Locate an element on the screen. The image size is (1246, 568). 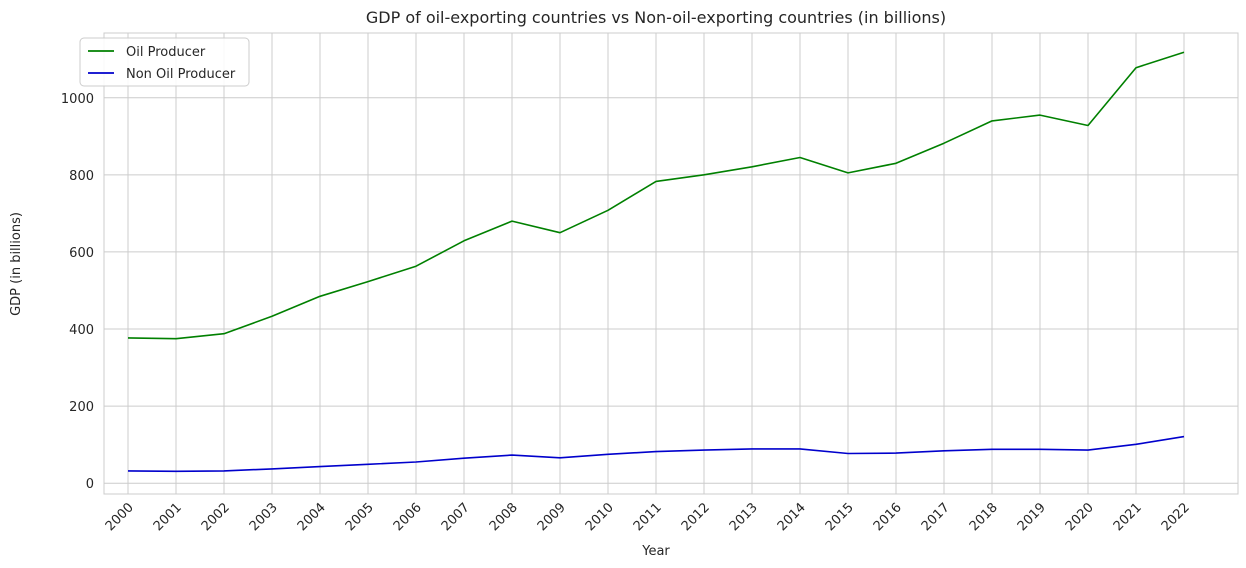
x-tick-label: 2013 is located at coordinates (744, 517).